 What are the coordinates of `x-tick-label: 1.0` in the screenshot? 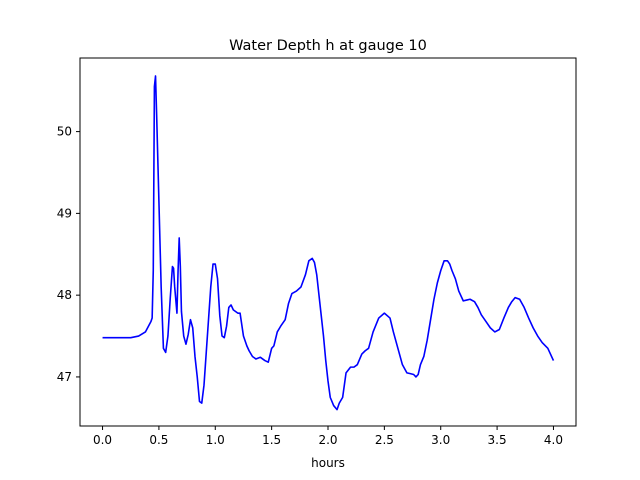 It's located at (215, 440).